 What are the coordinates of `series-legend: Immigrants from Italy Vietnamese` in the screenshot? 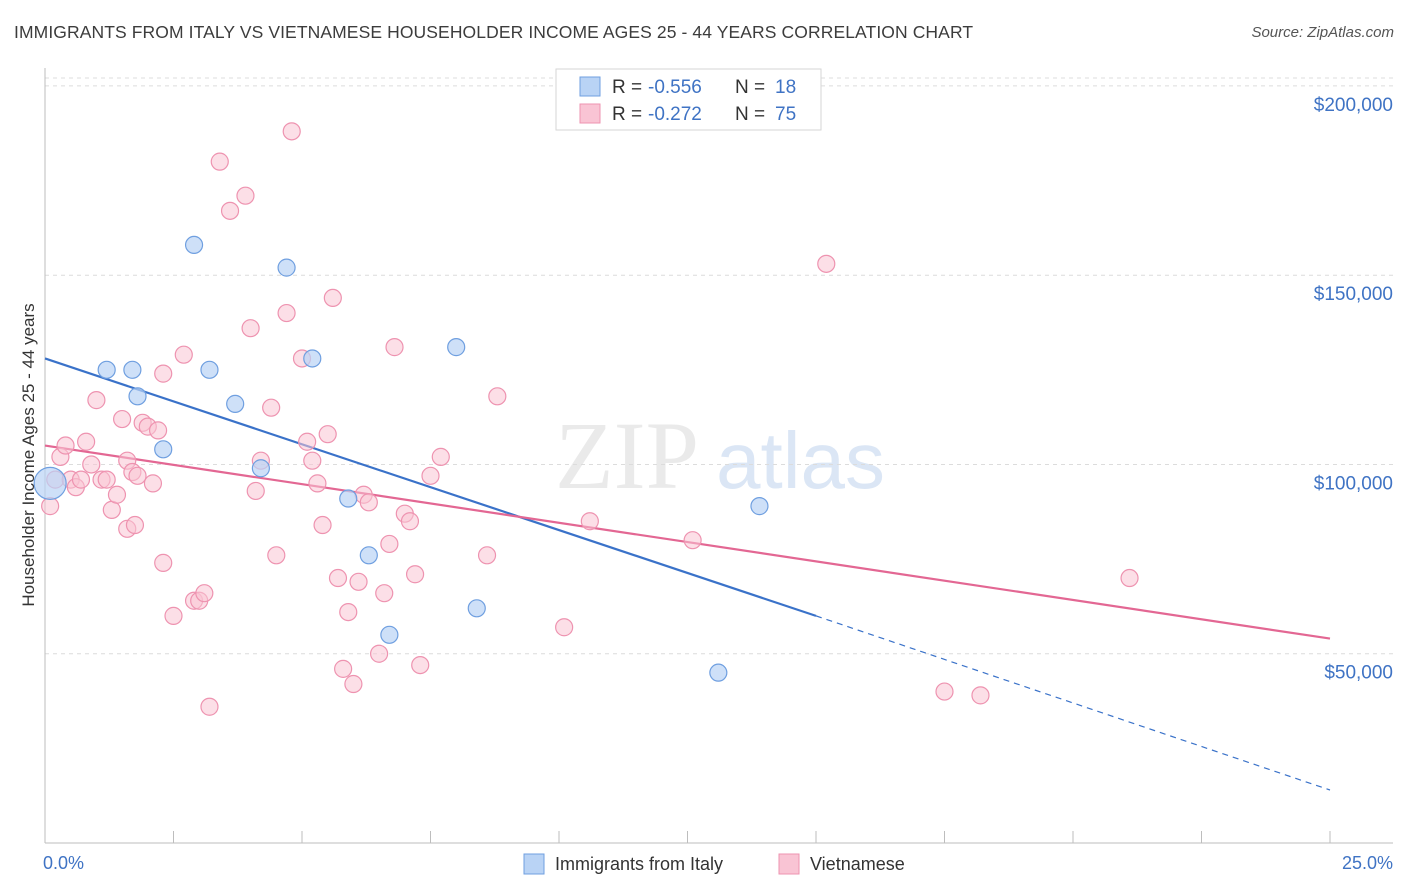 It's located at (714, 864).